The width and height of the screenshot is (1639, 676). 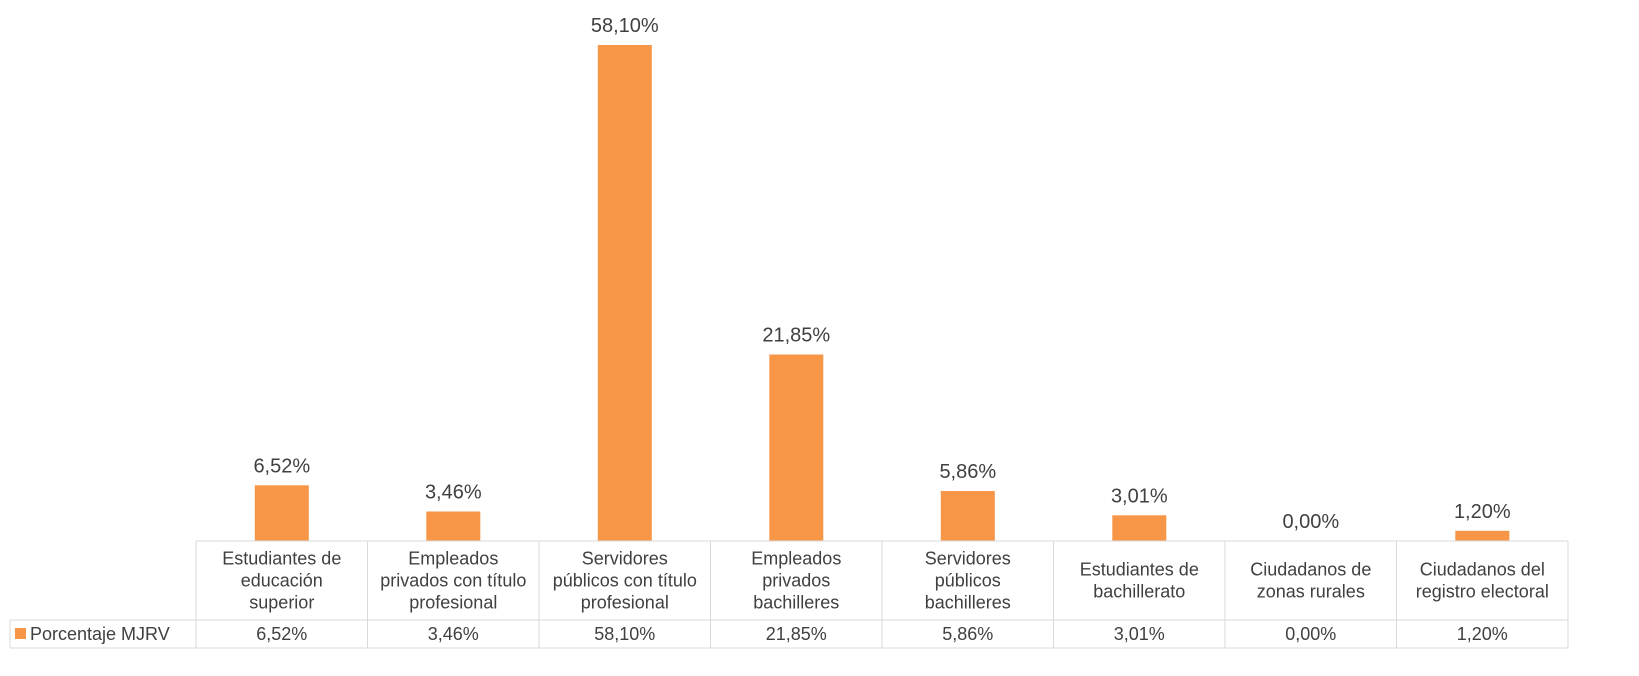 I want to click on table-value-cell: 0,00%, so click(x=1310, y=634).